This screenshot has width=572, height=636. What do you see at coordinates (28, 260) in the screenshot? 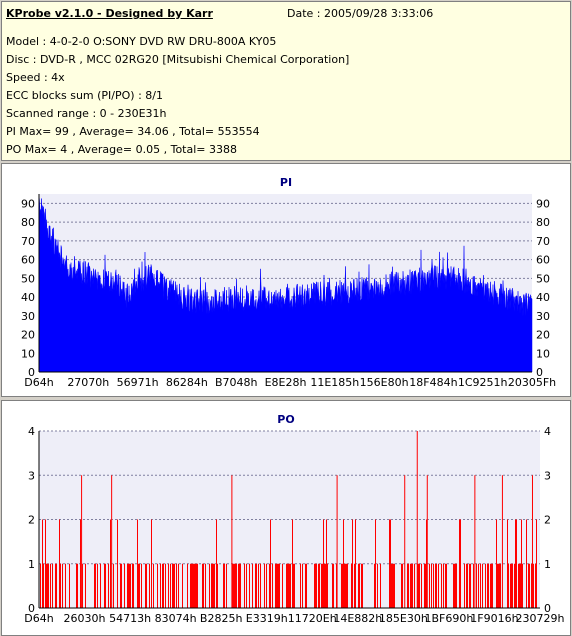
I see `pi-y-tick-left: 60` at bounding box center [28, 260].